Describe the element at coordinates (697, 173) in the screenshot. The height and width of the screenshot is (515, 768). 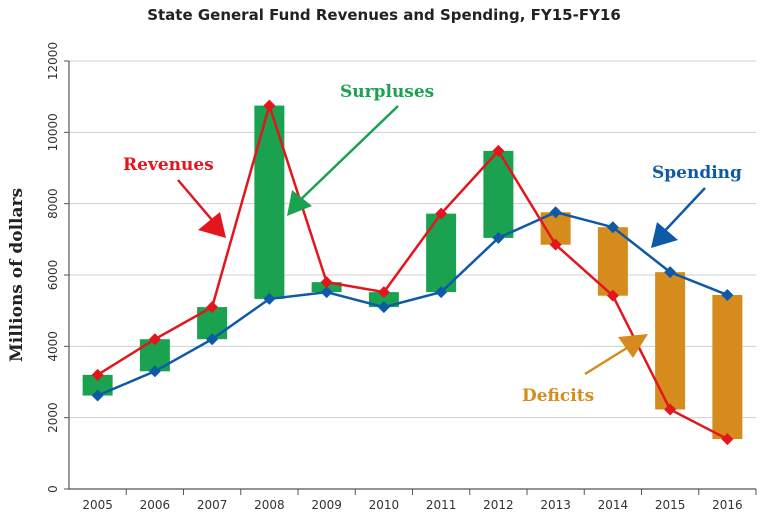
I see `annotation-spending: Spending` at that location.